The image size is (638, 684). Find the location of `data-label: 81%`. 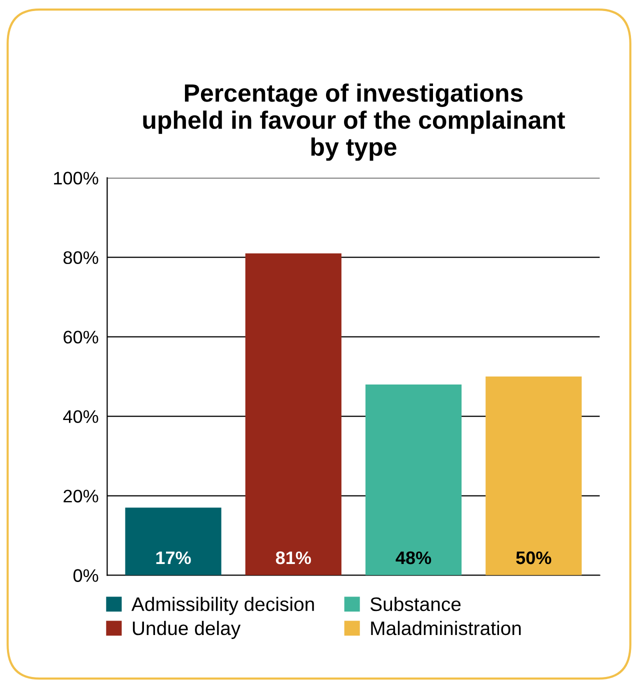

data-label: 81% is located at coordinates (293, 557).